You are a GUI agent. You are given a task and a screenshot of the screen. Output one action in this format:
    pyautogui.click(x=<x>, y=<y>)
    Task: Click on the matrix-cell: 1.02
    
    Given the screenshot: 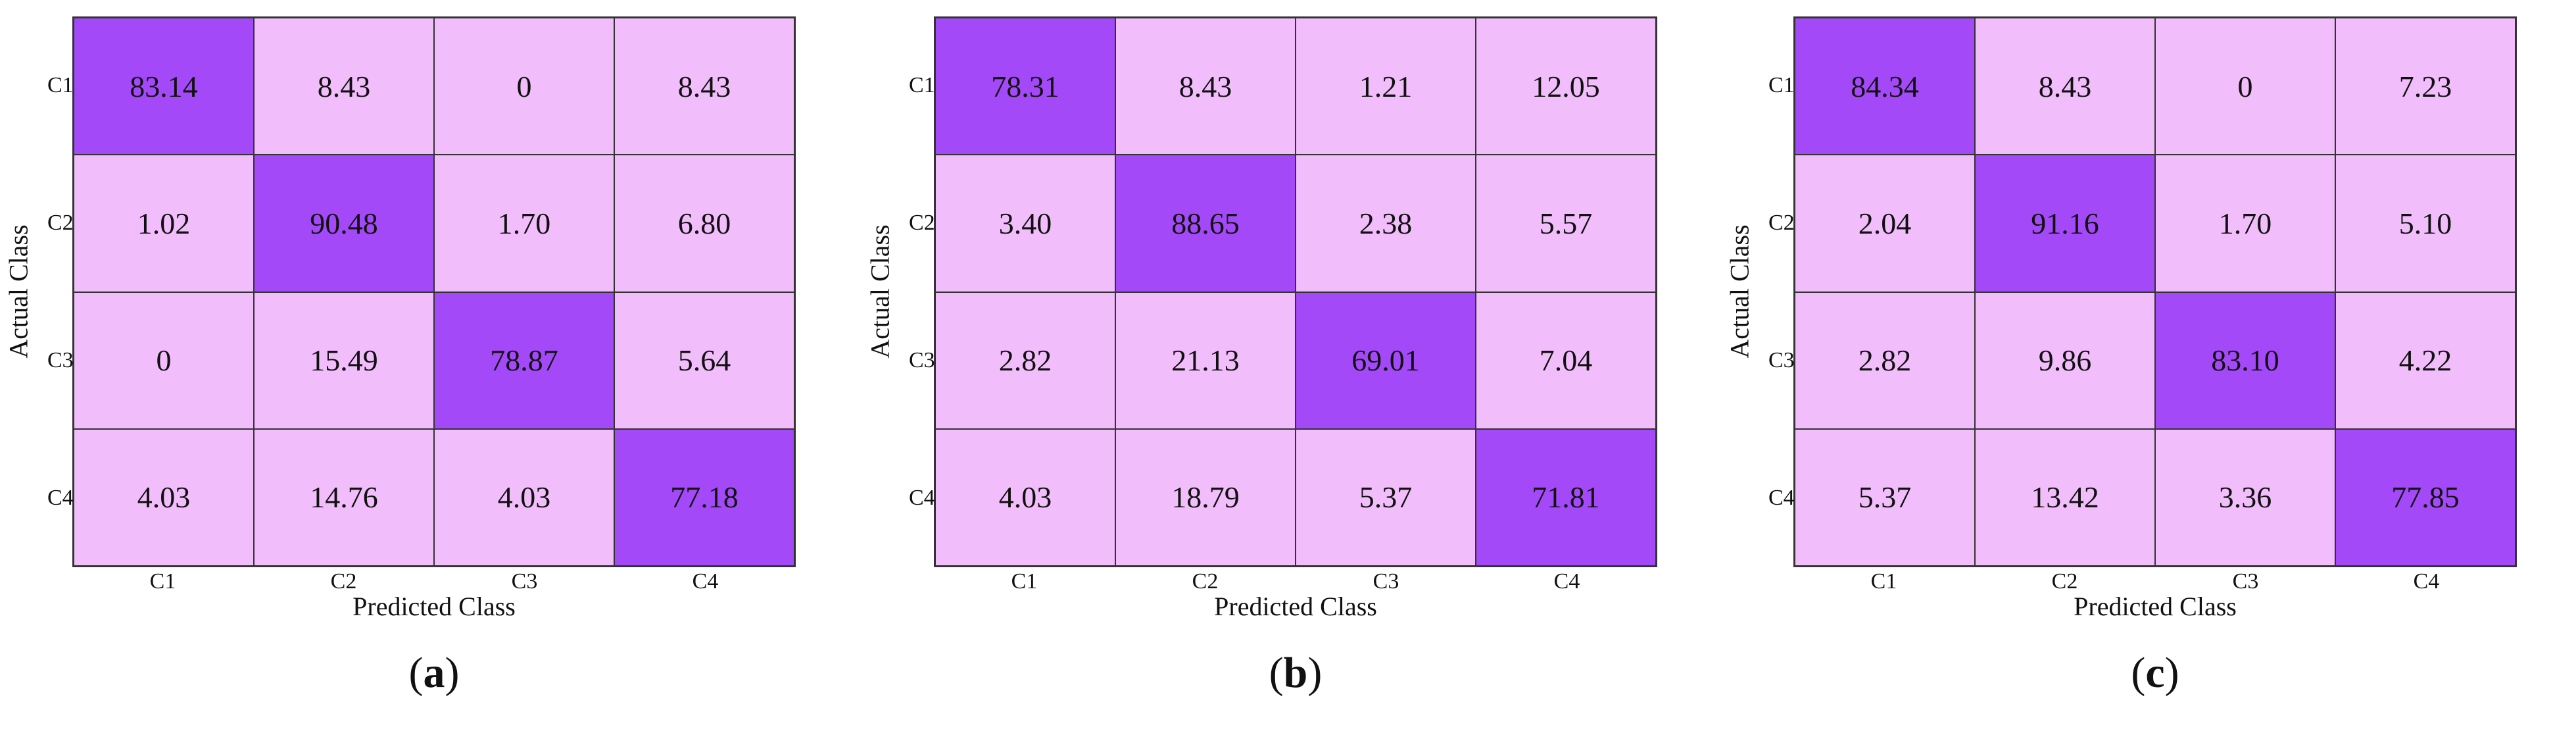 What is the action you would take?
    pyautogui.click(x=164, y=223)
    